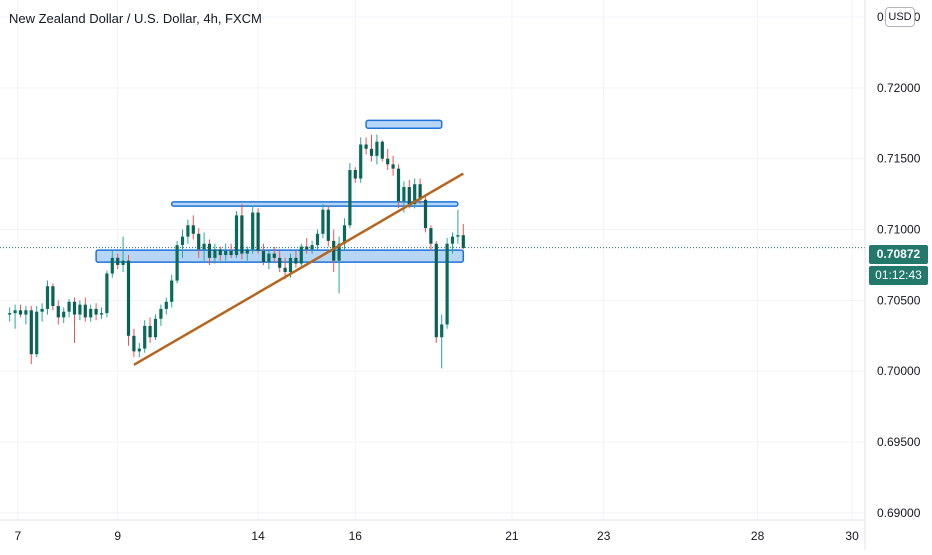 Image resolution: width=932 pixels, height=555 pixels. I want to click on price-tick-label: 0.70500, so click(899, 300).